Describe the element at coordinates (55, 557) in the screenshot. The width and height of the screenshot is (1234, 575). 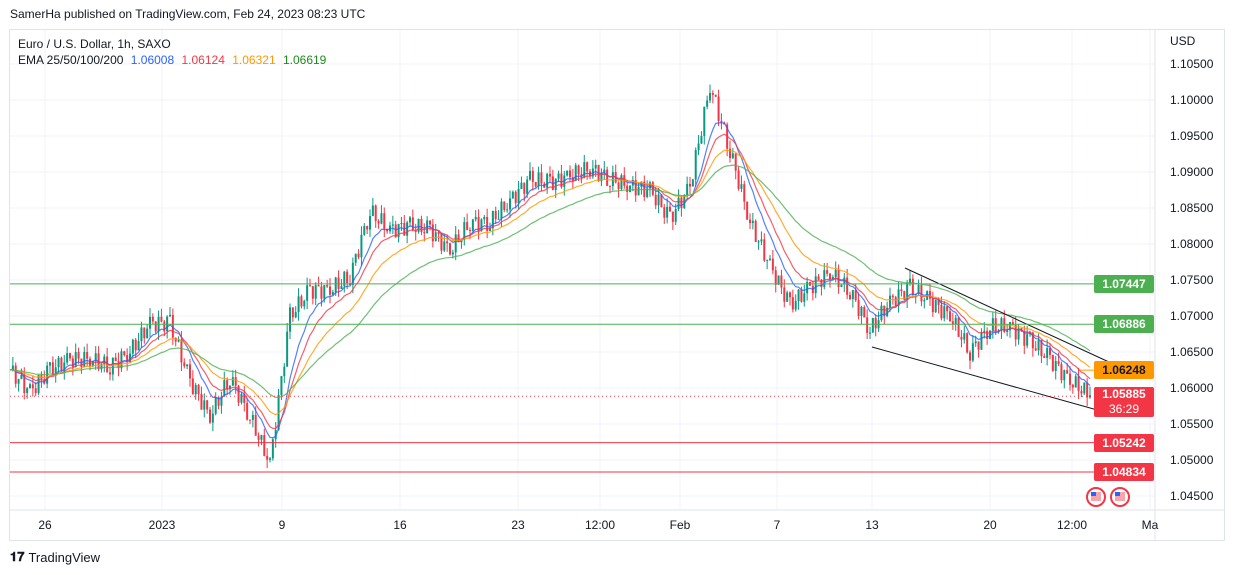
I see `tradingview-logo: 𝟏𝟕 TradingView` at that location.